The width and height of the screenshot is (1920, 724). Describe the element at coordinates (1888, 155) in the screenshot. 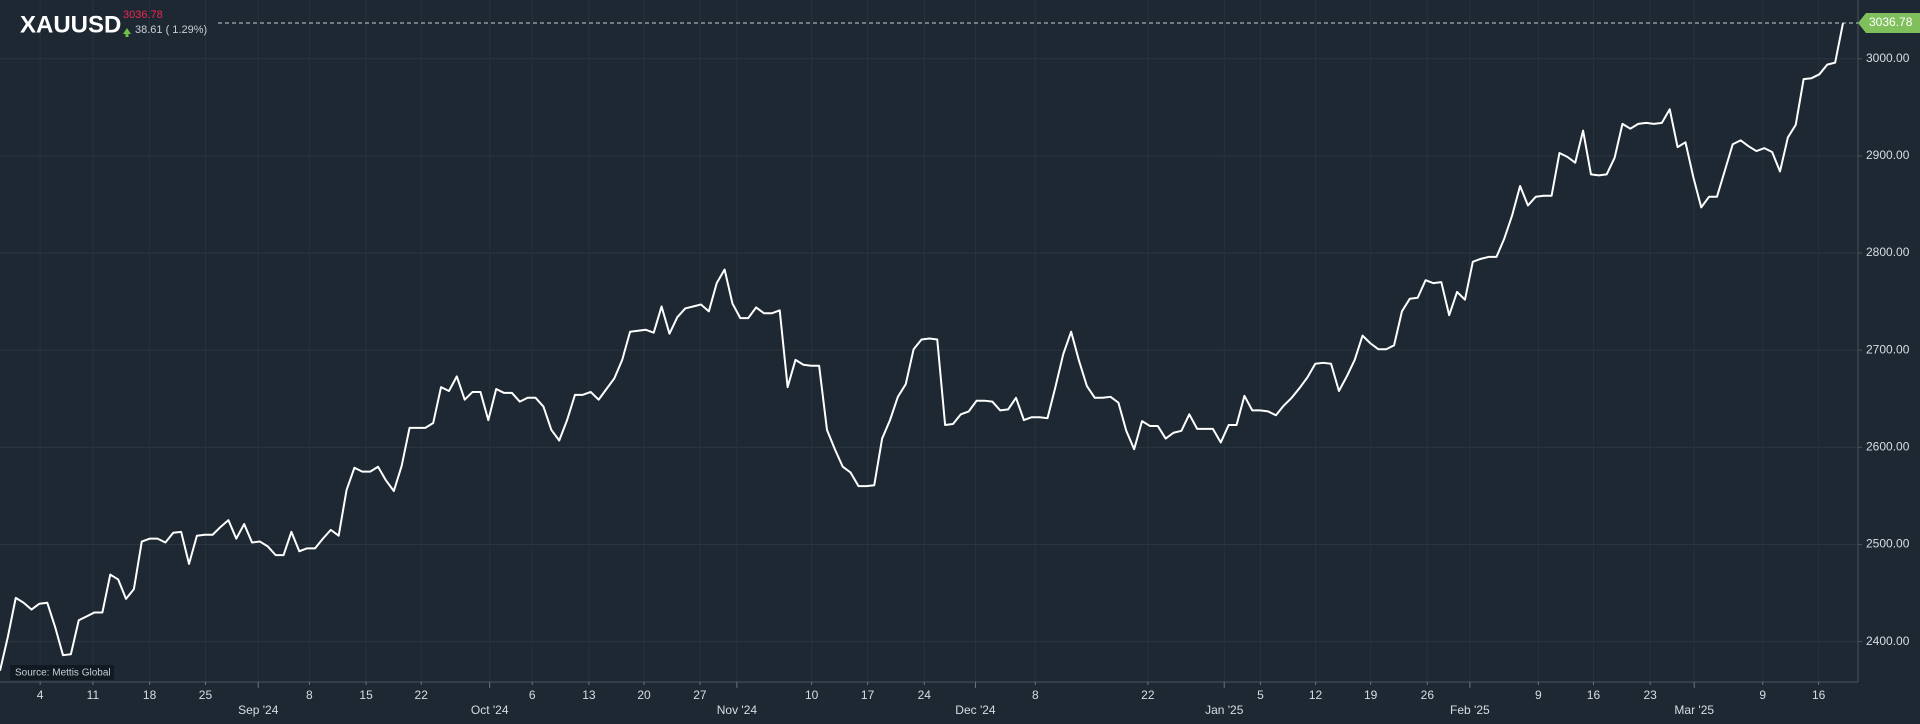

I see `y-tick-label: 2900.00` at that location.